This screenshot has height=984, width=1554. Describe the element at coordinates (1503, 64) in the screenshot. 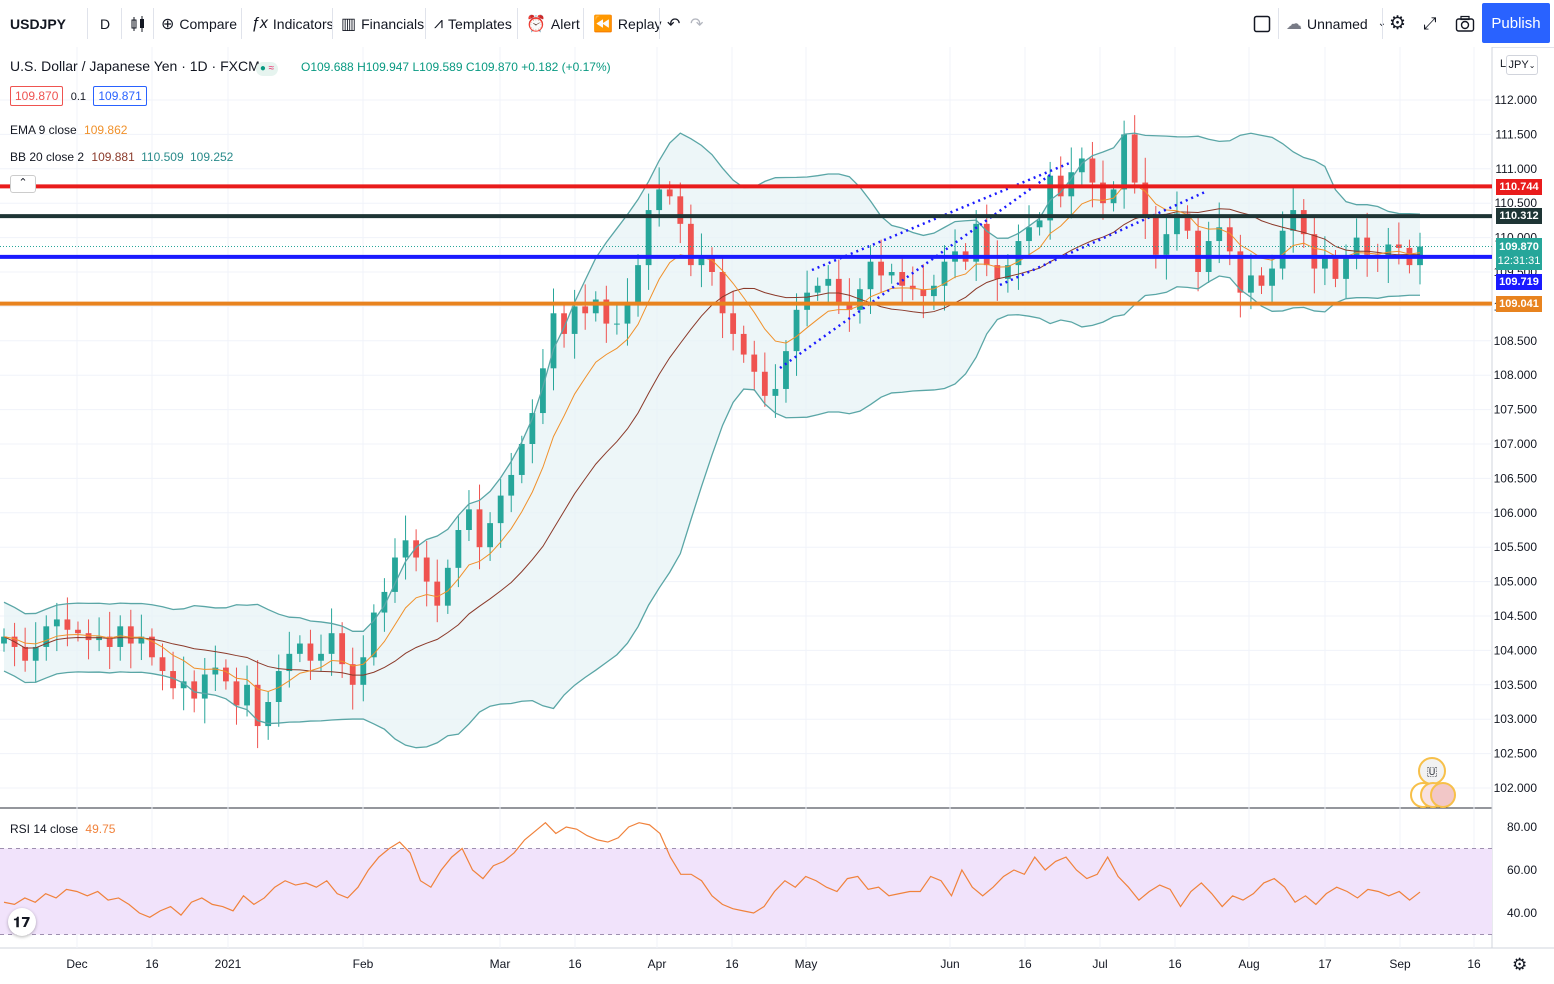

I see `scale-mode-label: L` at that location.